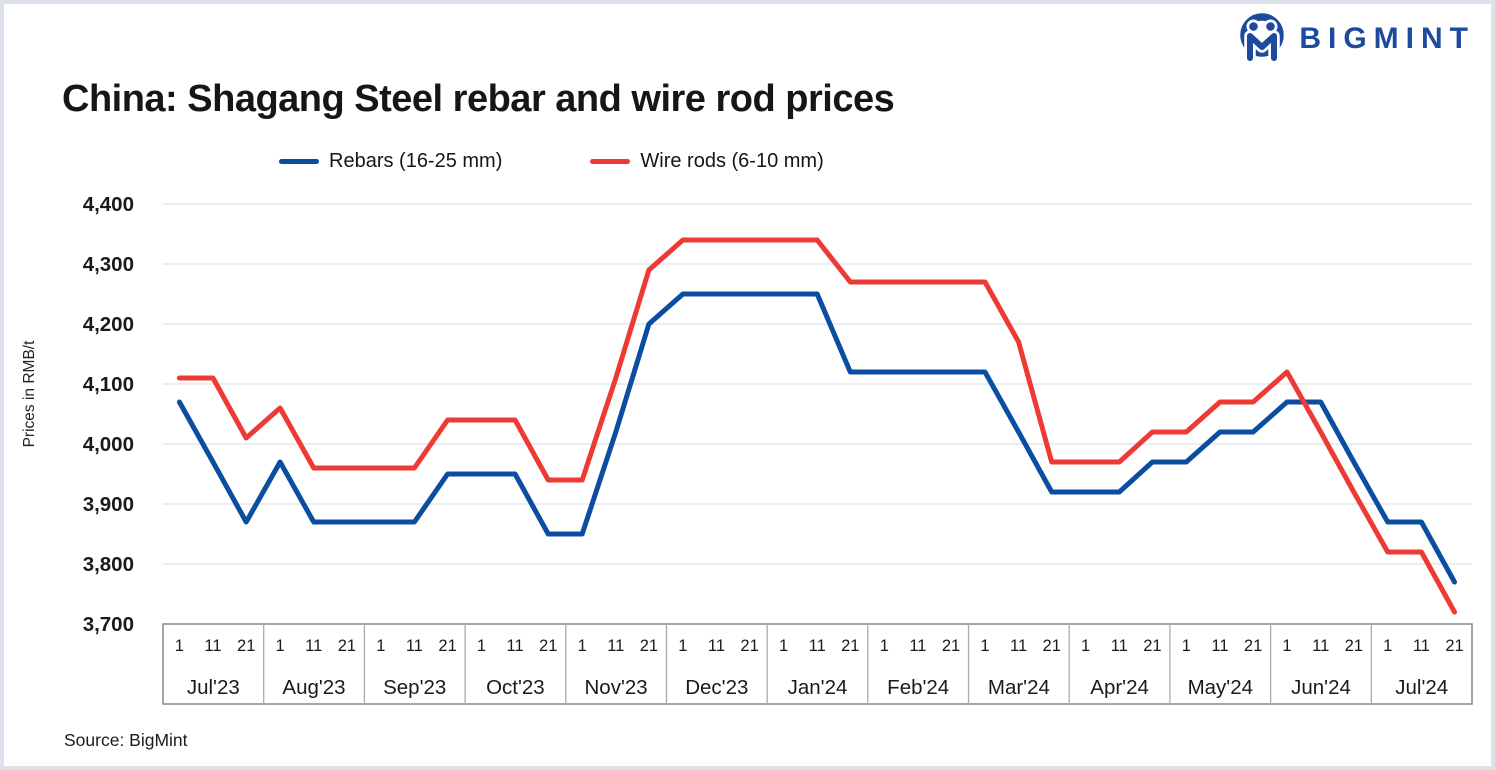 This screenshot has width=1495, height=770. What do you see at coordinates (126, 740) in the screenshot?
I see `source-note: Source: BigMint` at bounding box center [126, 740].